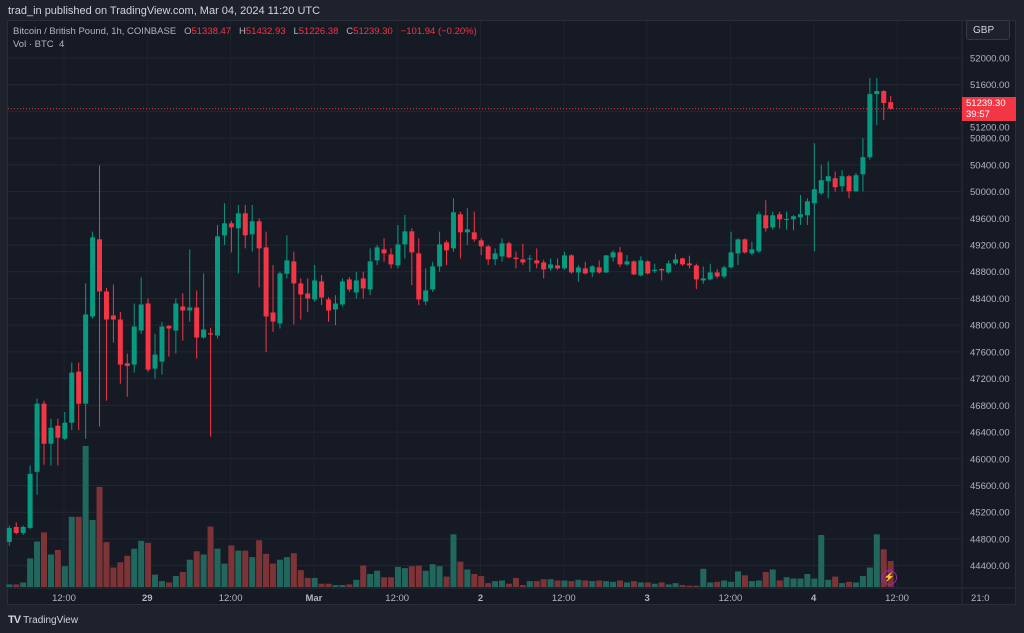 The width and height of the screenshot is (1024, 633). I want to click on volume-legend: Vol · BTC 4, so click(38, 44).